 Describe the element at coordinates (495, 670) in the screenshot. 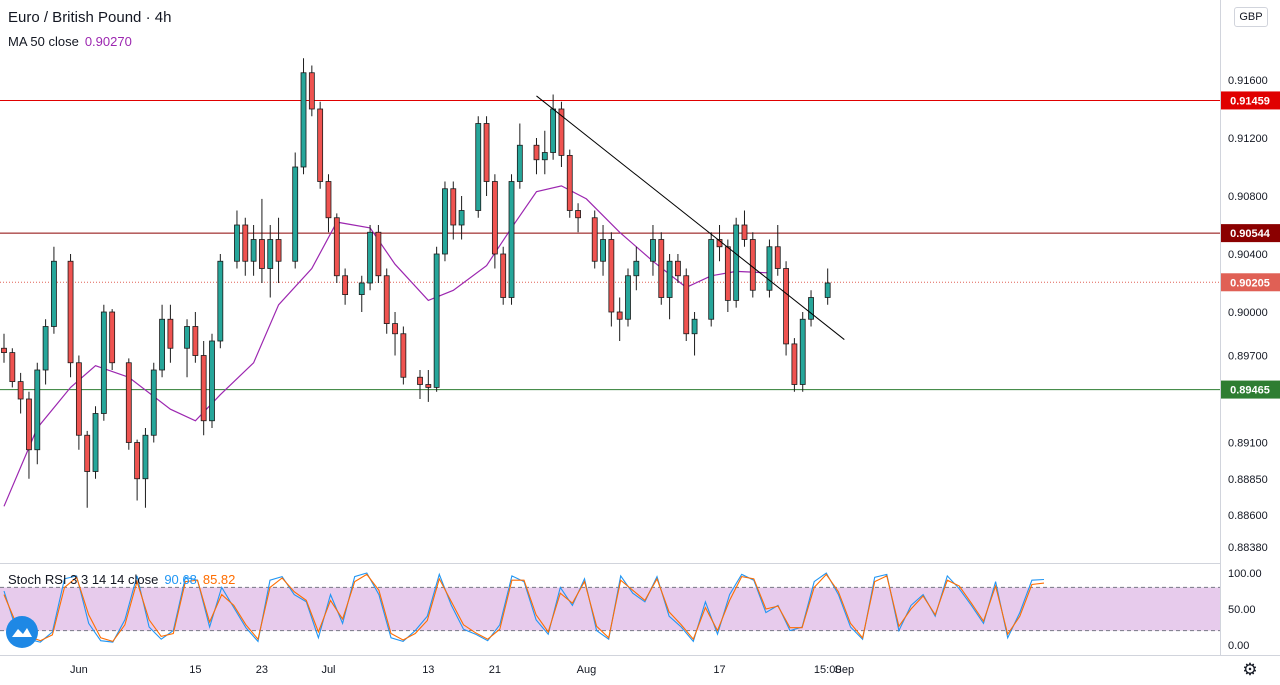

I see `time-tick-label: 21` at that location.